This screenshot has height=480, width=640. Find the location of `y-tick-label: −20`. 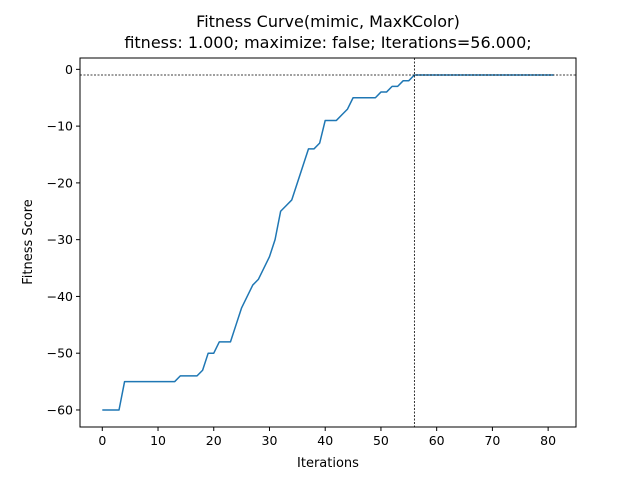

y-tick-label: −20 is located at coordinates (60, 182).